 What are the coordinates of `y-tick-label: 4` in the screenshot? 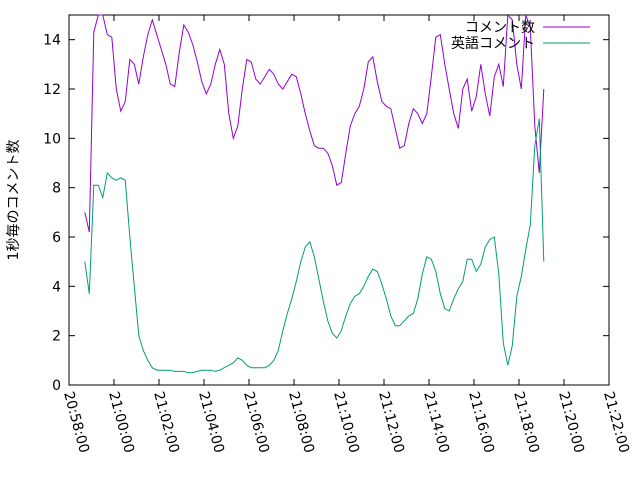 It's located at (56, 287).